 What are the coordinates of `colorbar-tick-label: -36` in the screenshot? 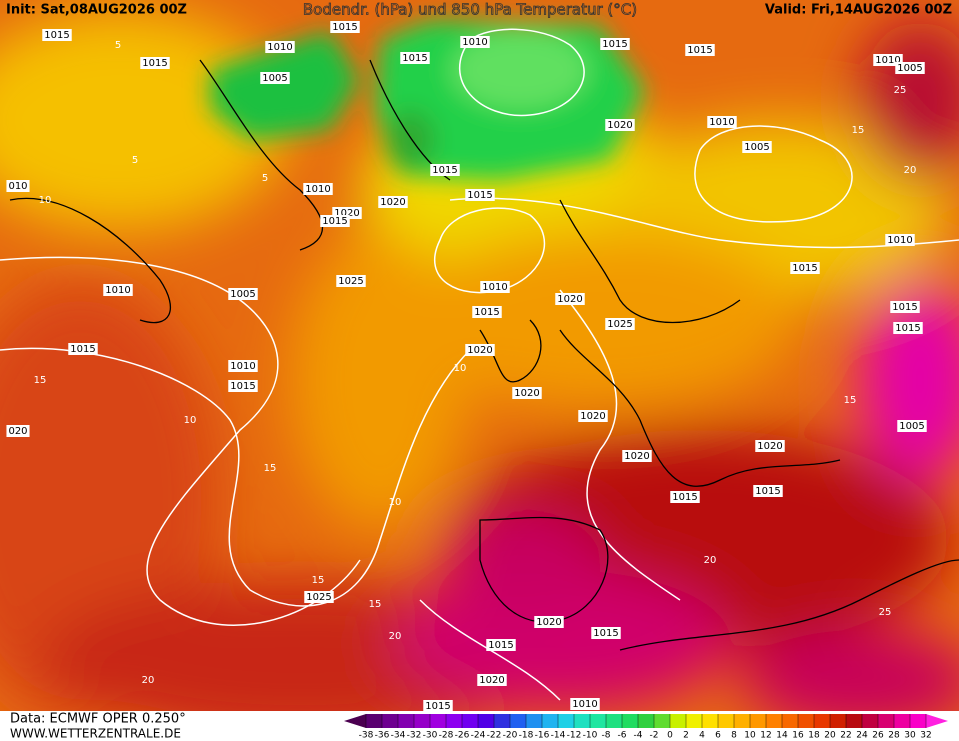 It's located at (382, 736).